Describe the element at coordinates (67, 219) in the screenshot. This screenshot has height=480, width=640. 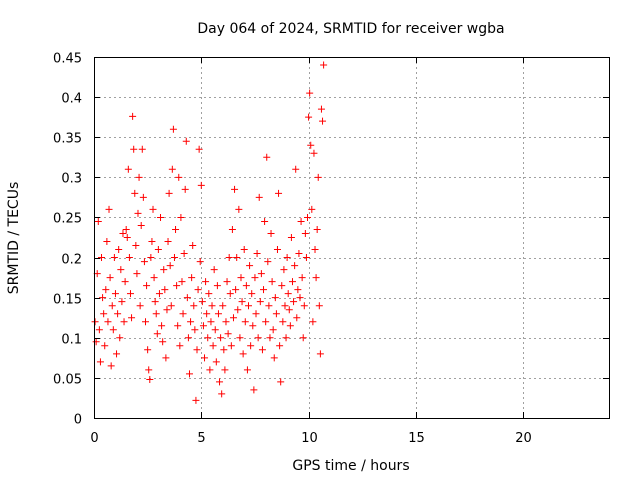
I see `y-tick-label: 0.25` at that location.